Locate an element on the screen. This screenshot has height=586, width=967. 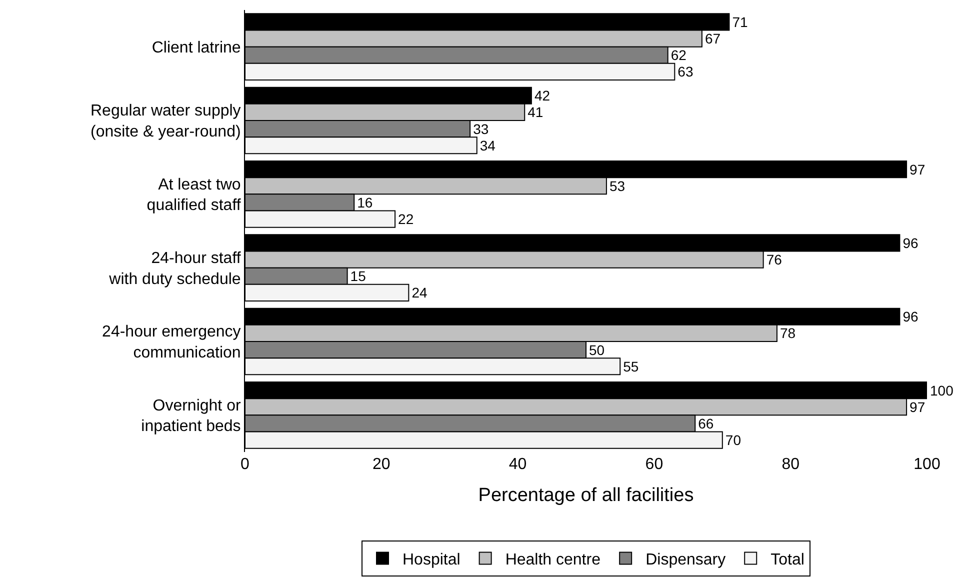
legend-label: Total is located at coordinates (787, 560).